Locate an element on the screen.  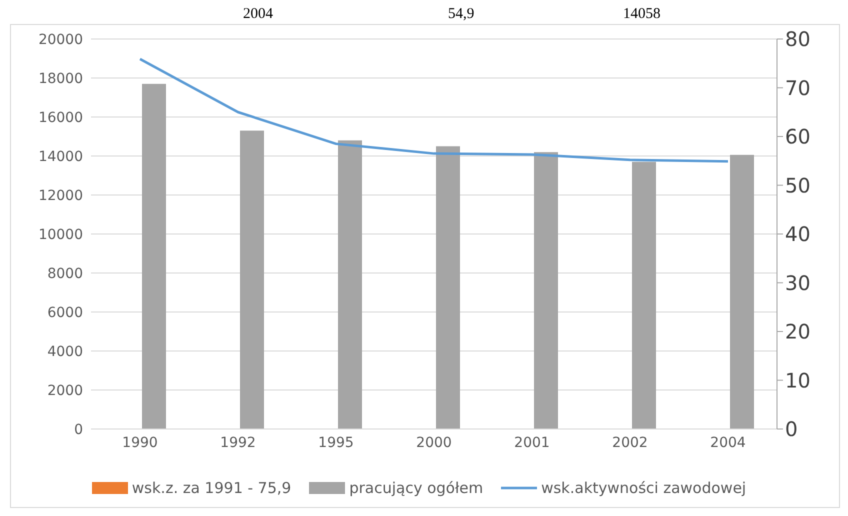
y-tick-label: 8000 is located at coordinates (65, 274).